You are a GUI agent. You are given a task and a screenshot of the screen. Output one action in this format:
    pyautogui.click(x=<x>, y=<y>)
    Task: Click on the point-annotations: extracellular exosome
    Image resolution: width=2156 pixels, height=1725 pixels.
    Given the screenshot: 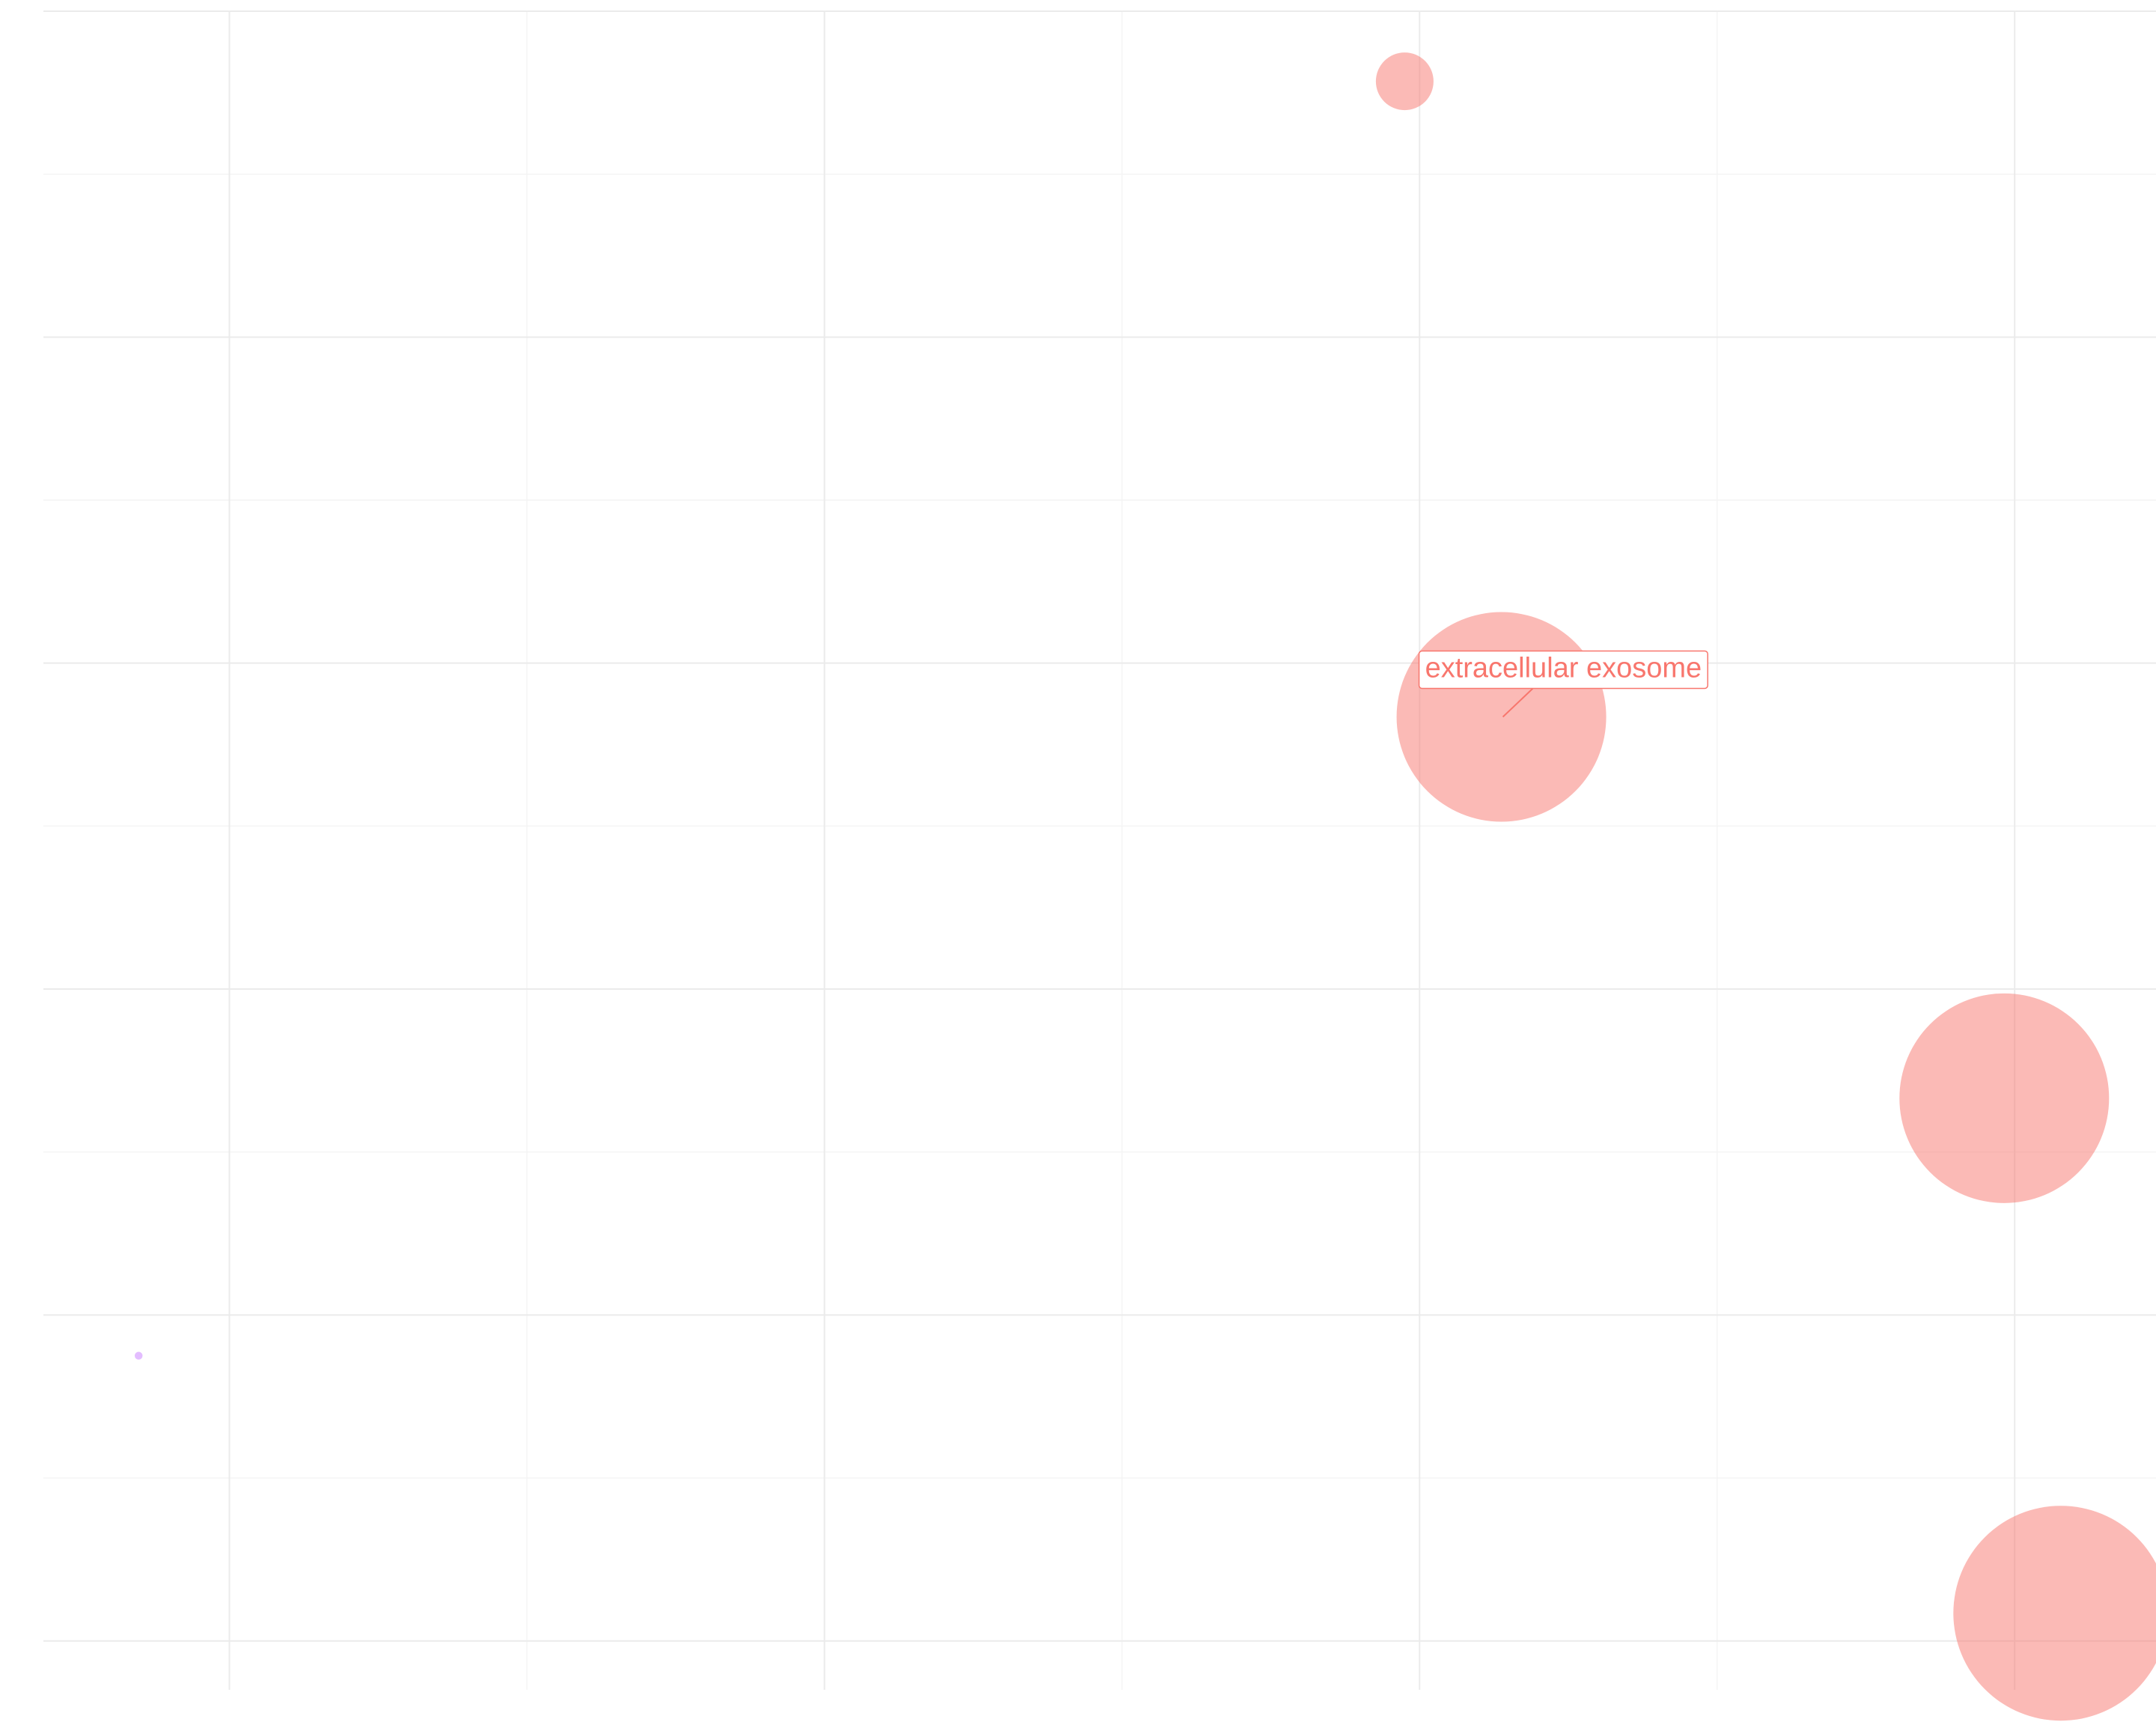 What is the action you would take?
    pyautogui.click(x=1563, y=684)
    